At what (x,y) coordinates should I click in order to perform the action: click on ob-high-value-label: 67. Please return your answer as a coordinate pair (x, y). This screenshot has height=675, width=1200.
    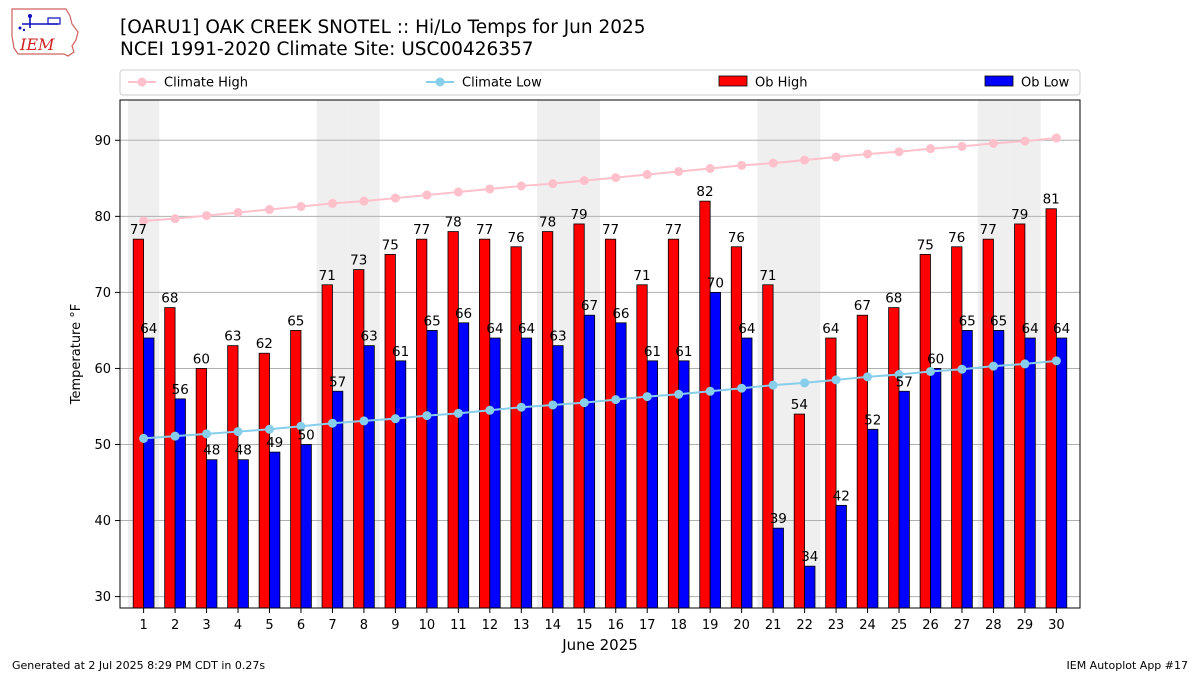
    Looking at the image, I should click on (862, 306).